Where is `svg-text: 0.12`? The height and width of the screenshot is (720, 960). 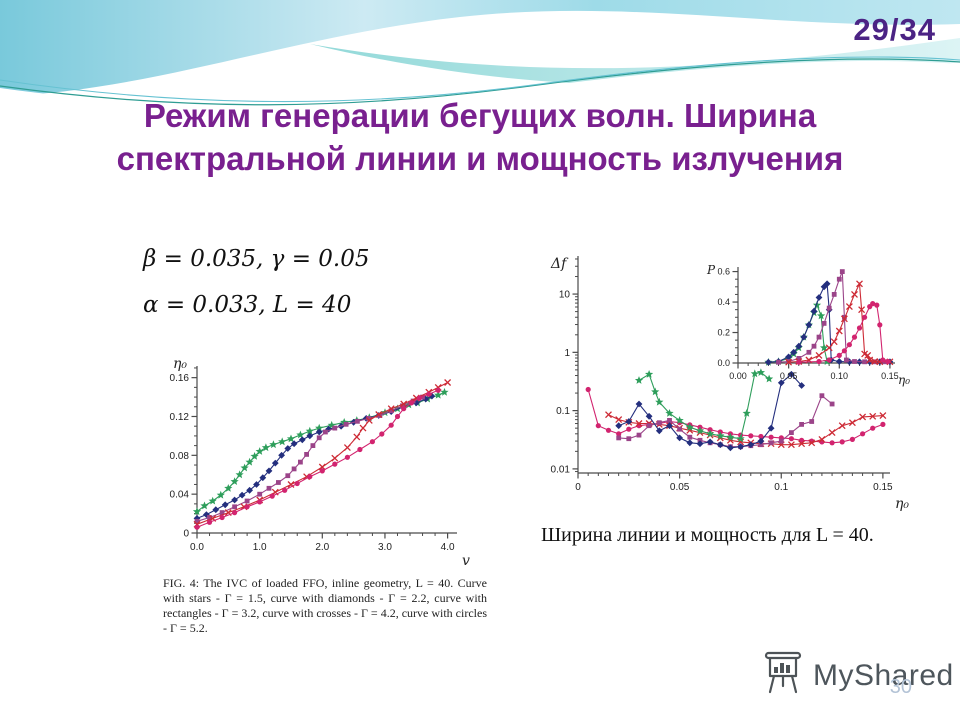
svg-text: 0.12 is located at coordinates (180, 417).